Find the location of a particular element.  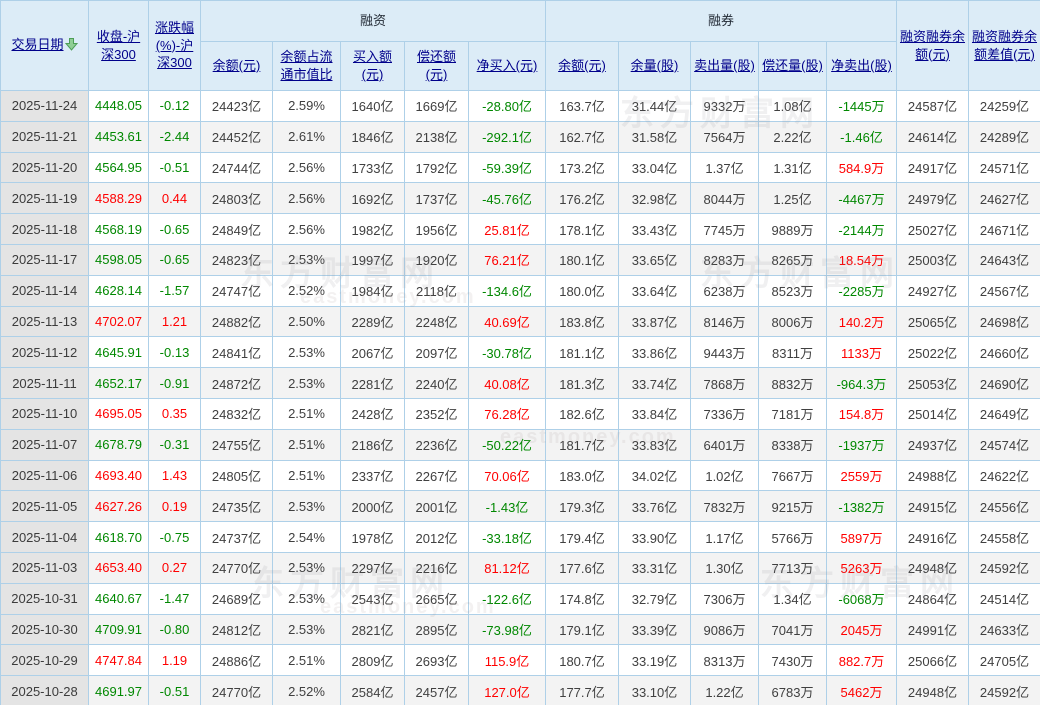

short-quantity: 33.19亿 is located at coordinates (654, 660).